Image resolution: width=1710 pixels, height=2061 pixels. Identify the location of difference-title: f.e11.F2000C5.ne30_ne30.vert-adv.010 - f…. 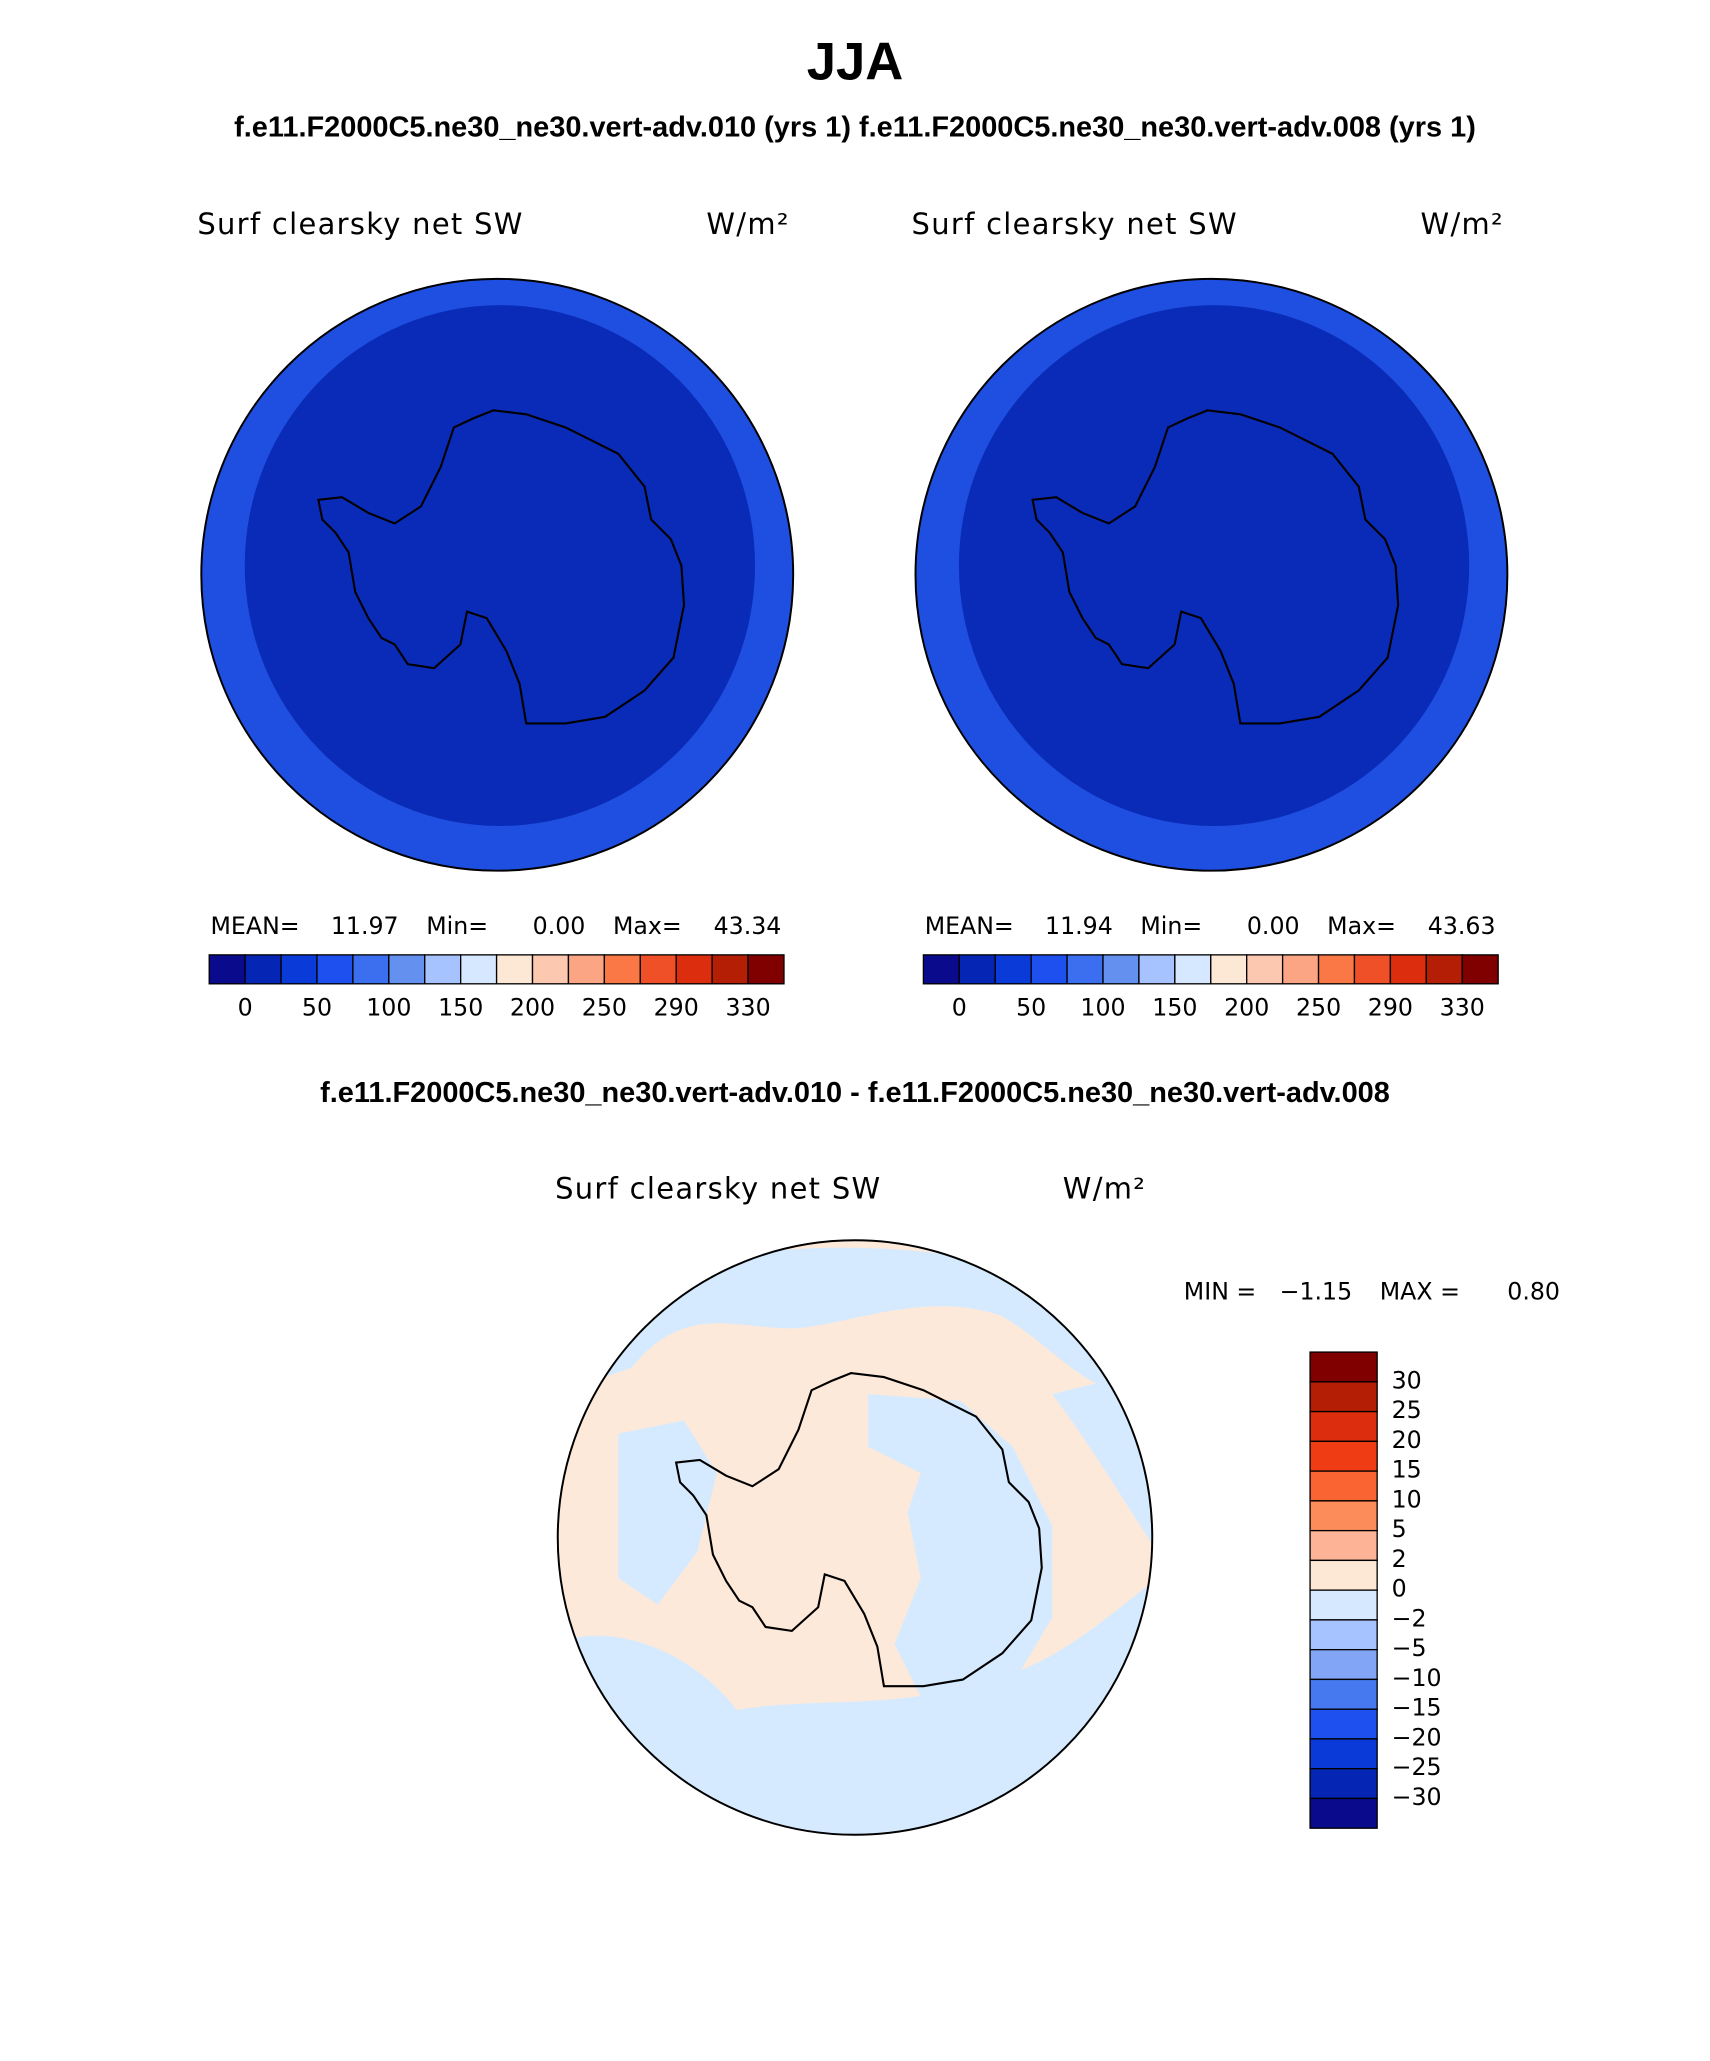
(855, 1093).